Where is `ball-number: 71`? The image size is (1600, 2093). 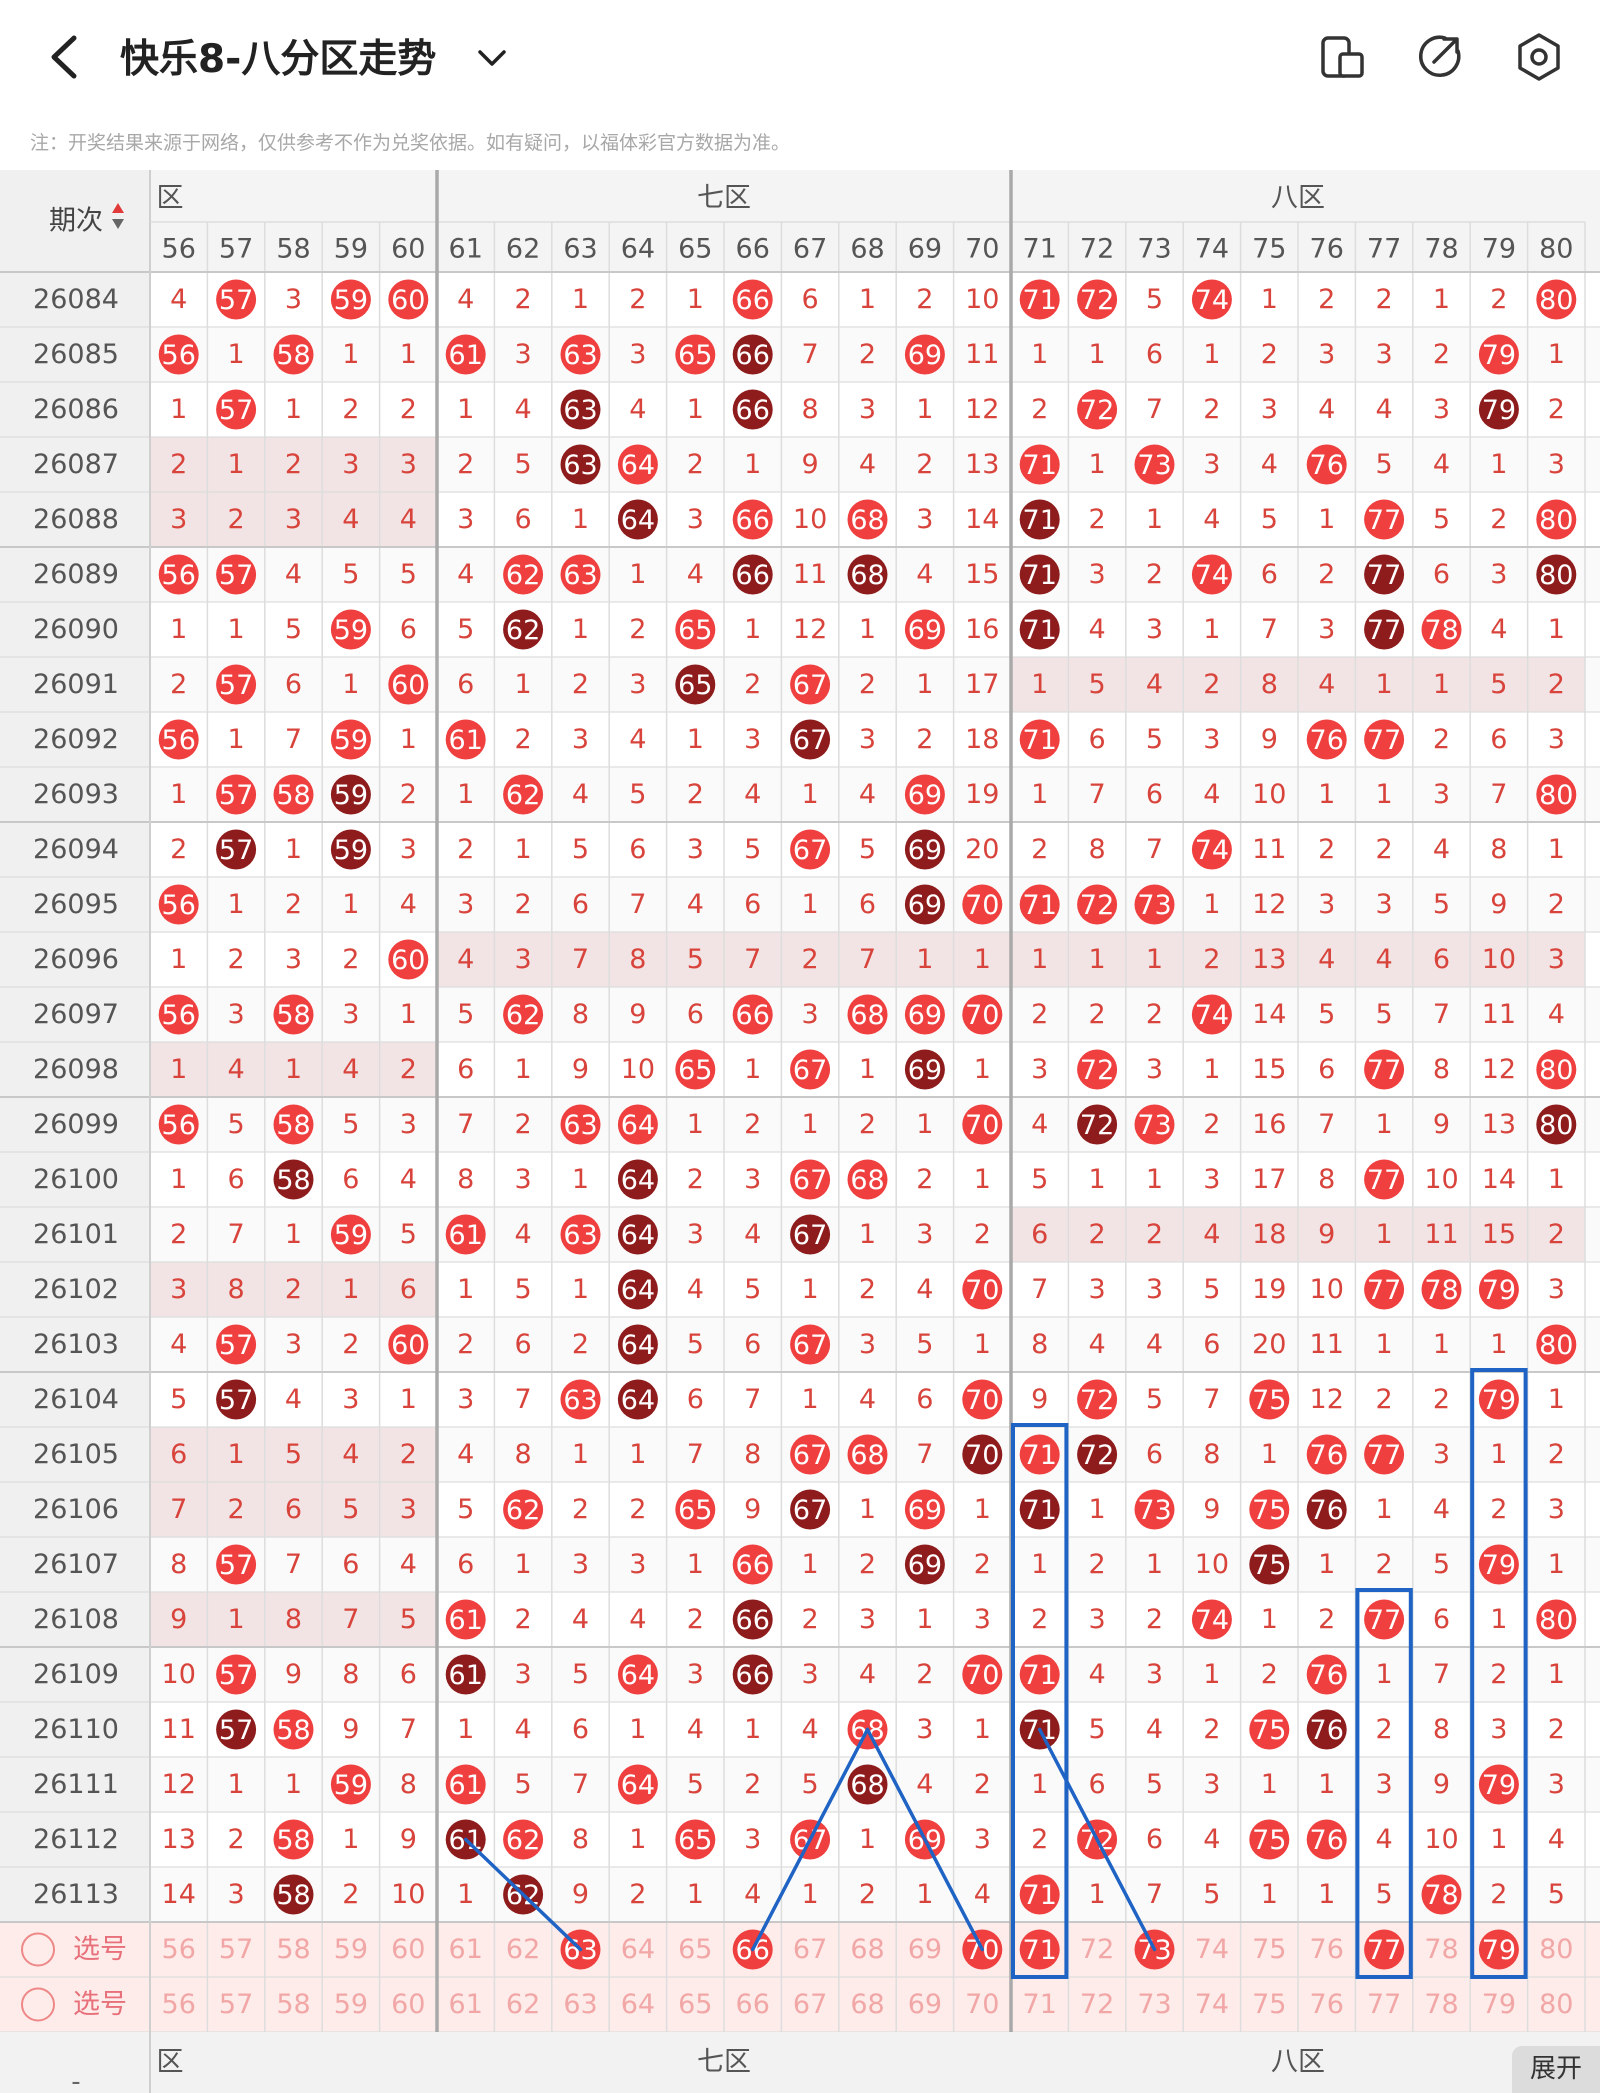 ball-number: 71 is located at coordinates (1040, 300).